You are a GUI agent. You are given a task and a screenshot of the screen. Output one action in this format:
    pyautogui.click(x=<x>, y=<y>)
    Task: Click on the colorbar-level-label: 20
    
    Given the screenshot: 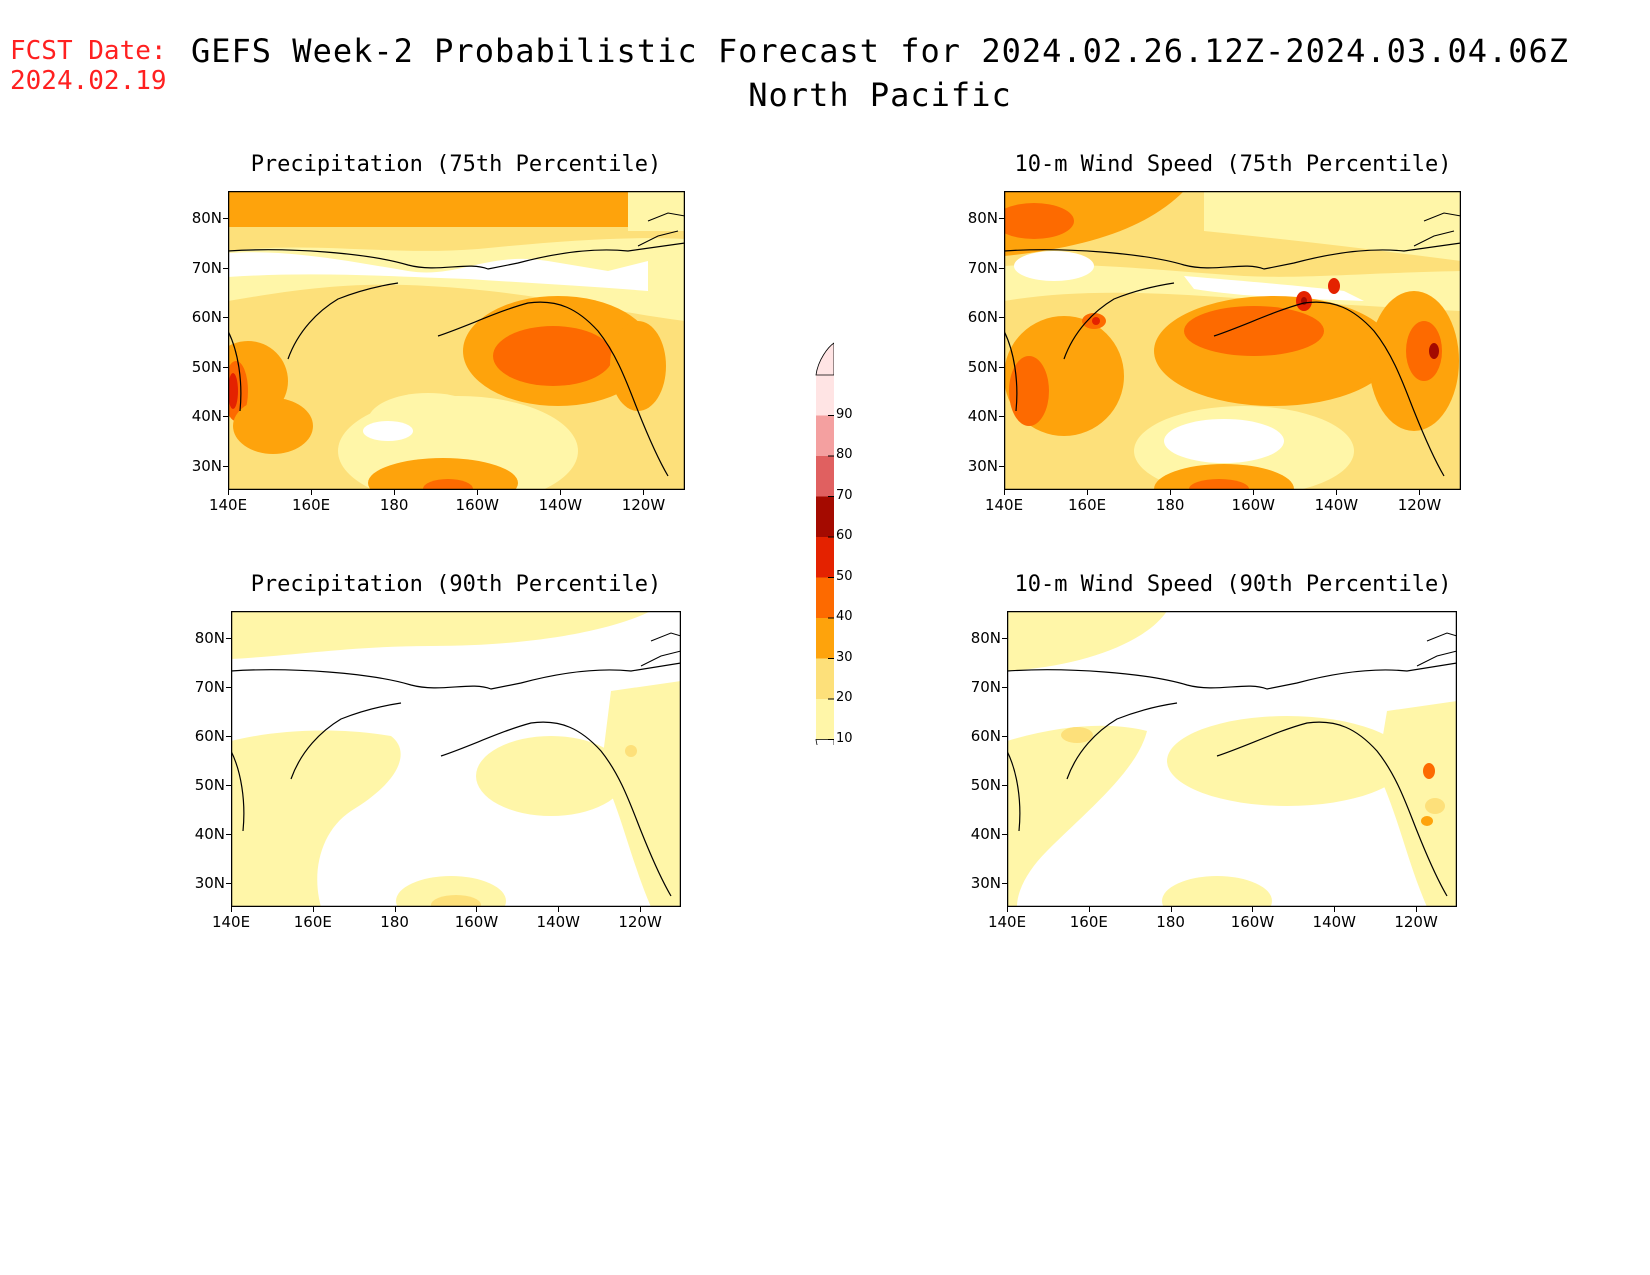 What is the action you would take?
    pyautogui.click(x=844, y=697)
    